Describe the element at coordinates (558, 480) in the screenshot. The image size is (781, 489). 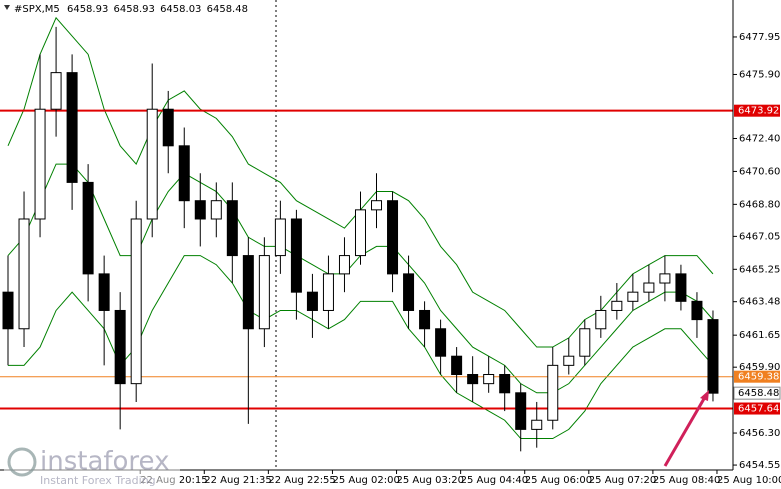
I see `x-tick-label: 25 Aug 06:00` at that location.